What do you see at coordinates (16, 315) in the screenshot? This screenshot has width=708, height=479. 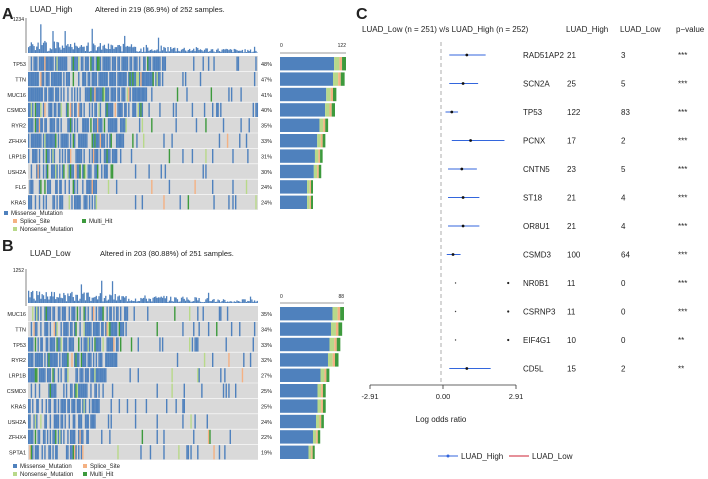 I see `gene-label: MUC16` at bounding box center [16, 315].